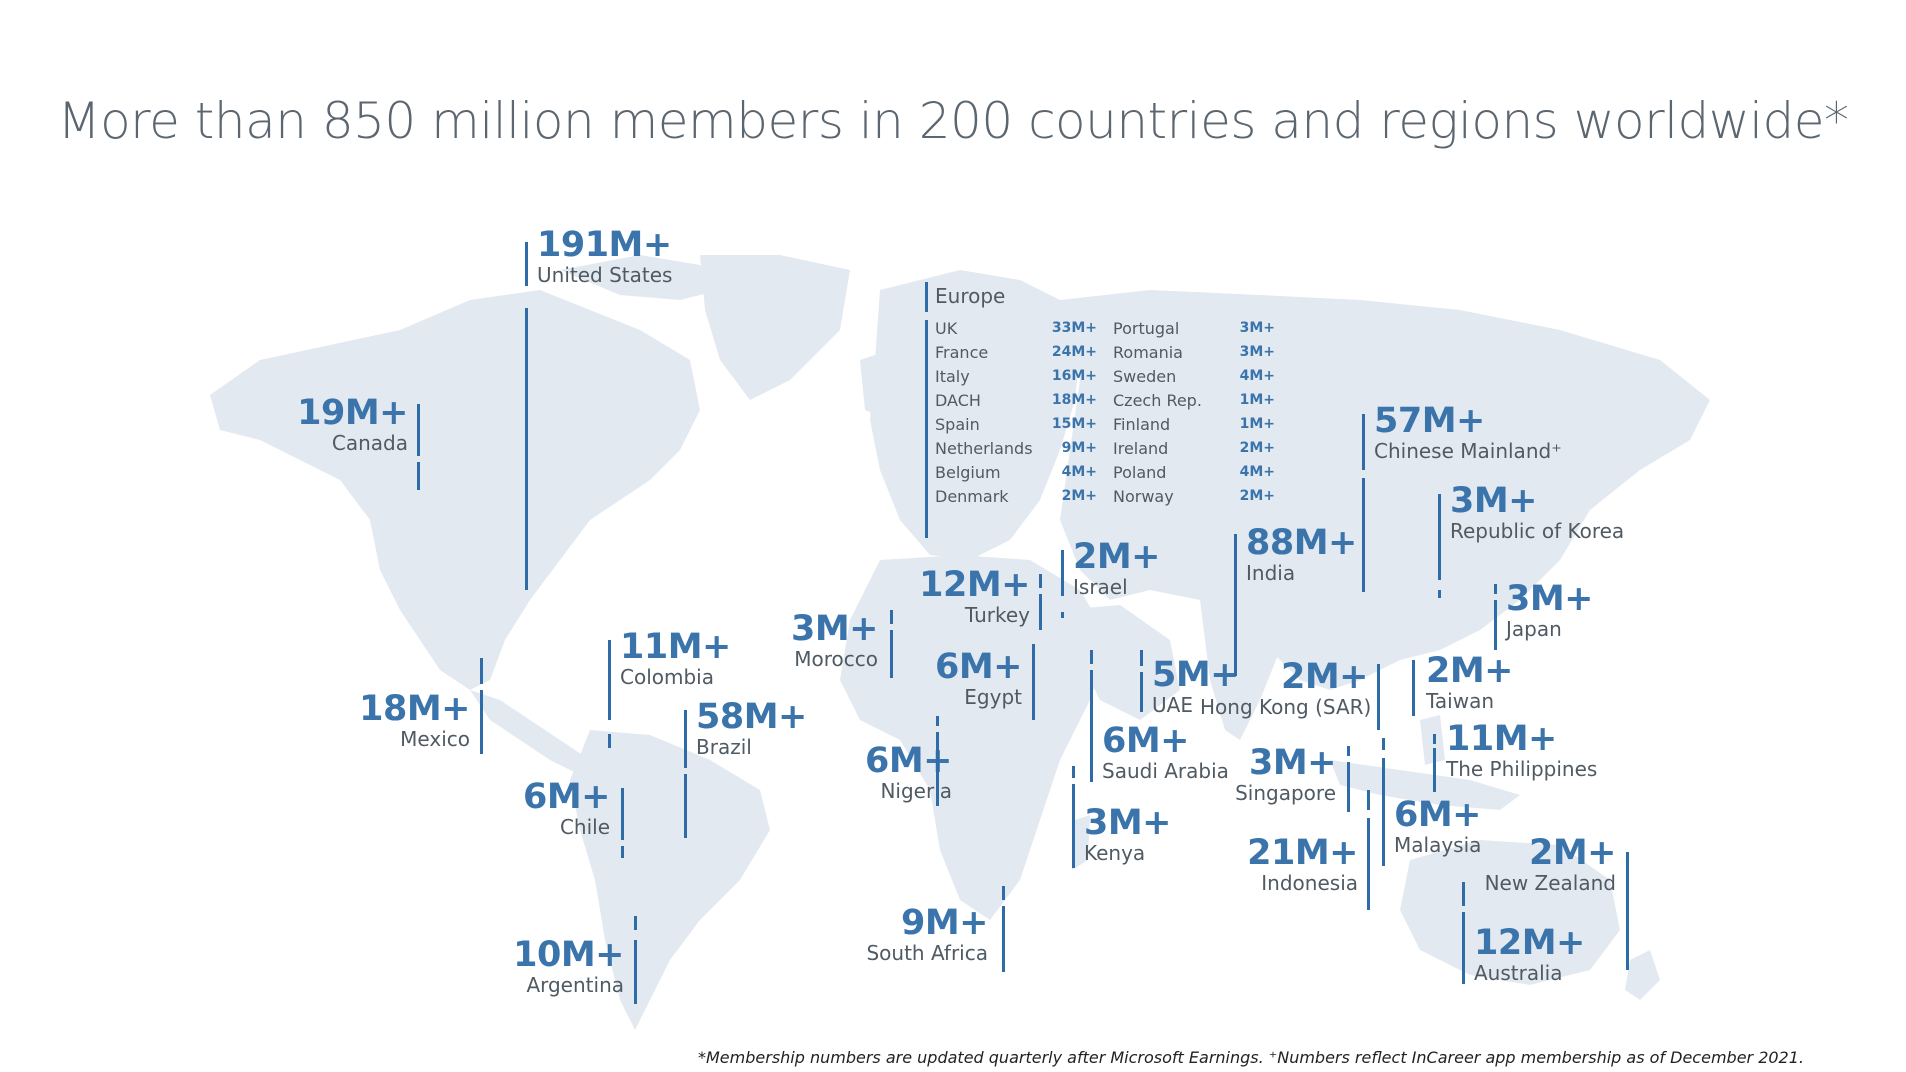 Image resolution: width=1906 pixels, height=1072 pixels. Describe the element at coordinates (968, 472) in the screenshot. I see `europe-country: Belgium` at that location.